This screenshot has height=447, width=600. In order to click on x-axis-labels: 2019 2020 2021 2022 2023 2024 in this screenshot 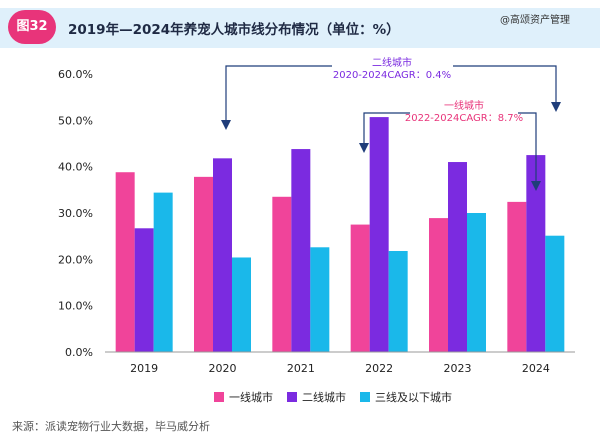, I will do `click(340, 368)`.